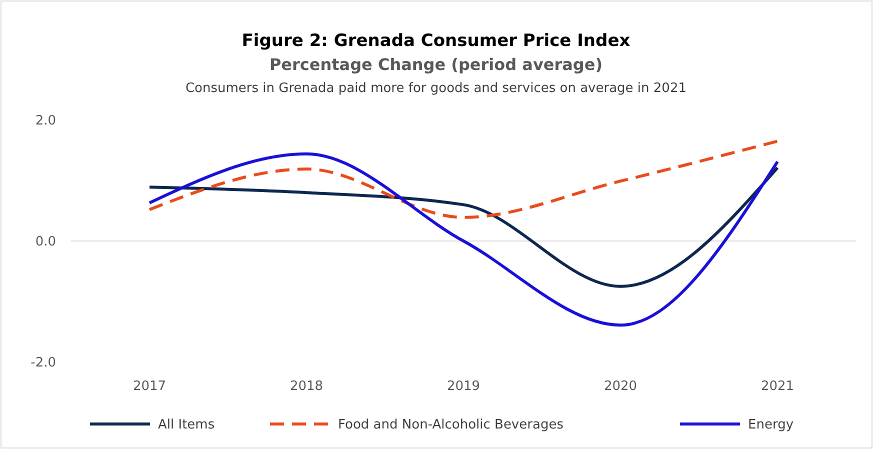  What do you see at coordinates (45, 121) in the screenshot?
I see `y-tick-label: 2.0` at bounding box center [45, 121].